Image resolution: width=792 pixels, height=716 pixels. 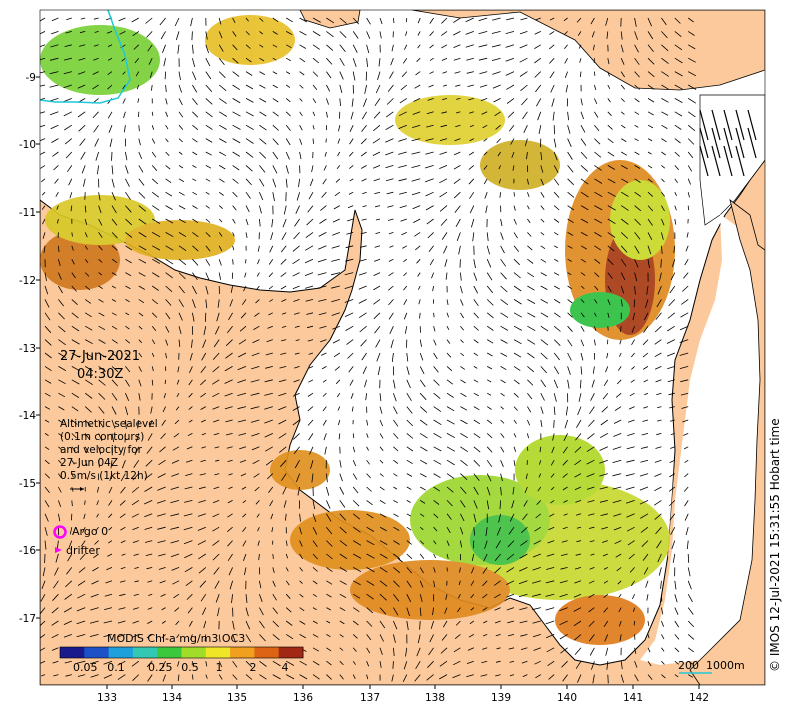 What do you see at coordinates (27, 619) in the screenshot?
I see `y-tick-label: -17` at bounding box center [27, 619].